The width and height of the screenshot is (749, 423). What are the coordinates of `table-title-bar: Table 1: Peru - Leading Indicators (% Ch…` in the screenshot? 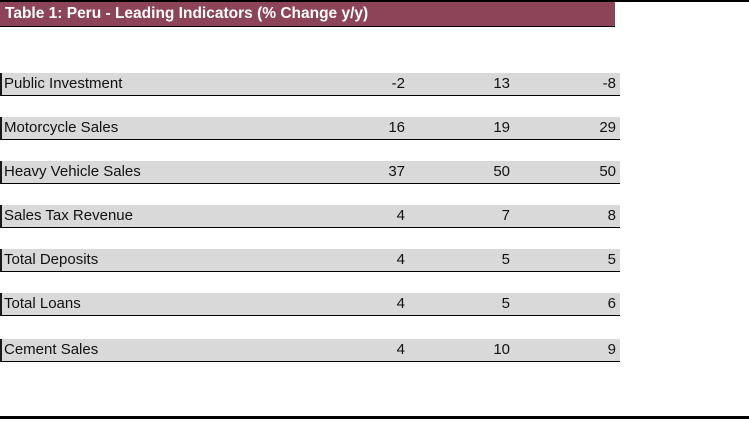 It's located at (307, 14).